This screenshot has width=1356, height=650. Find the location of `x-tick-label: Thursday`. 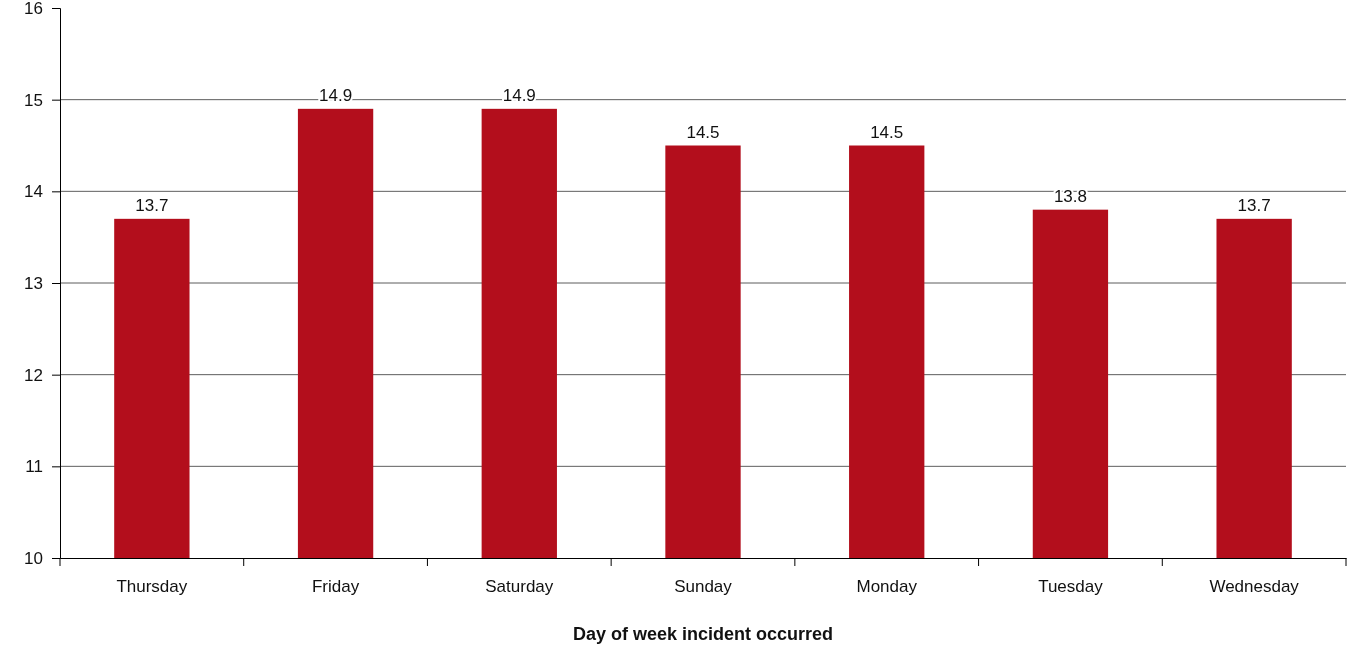

x-tick-label: Thursday is located at coordinates (152, 586).